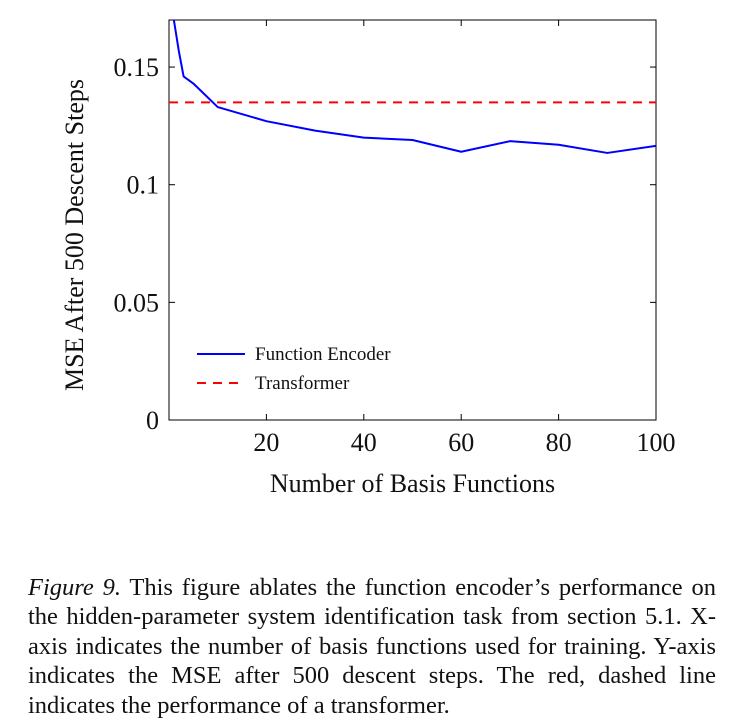  Describe the element at coordinates (461, 442) in the screenshot. I see `x-tick-label: 60` at that location.